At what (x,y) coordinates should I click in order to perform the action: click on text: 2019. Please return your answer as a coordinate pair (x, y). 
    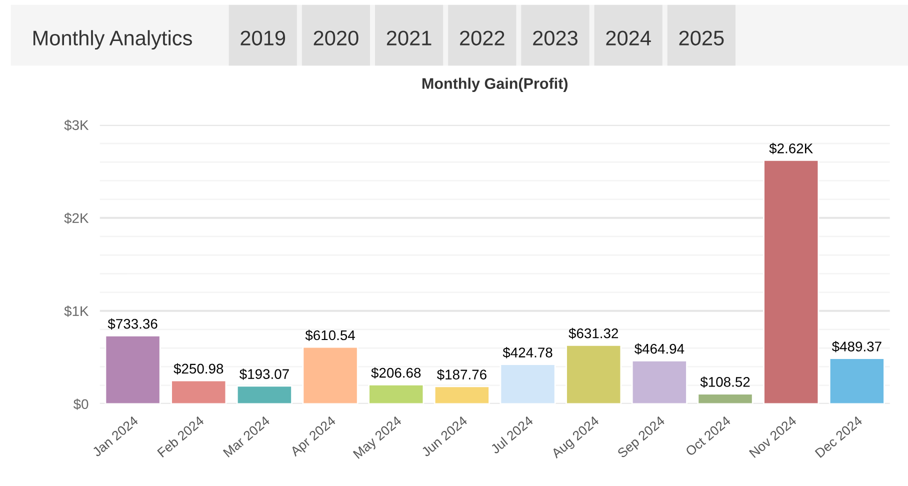
    Looking at the image, I should click on (263, 38).